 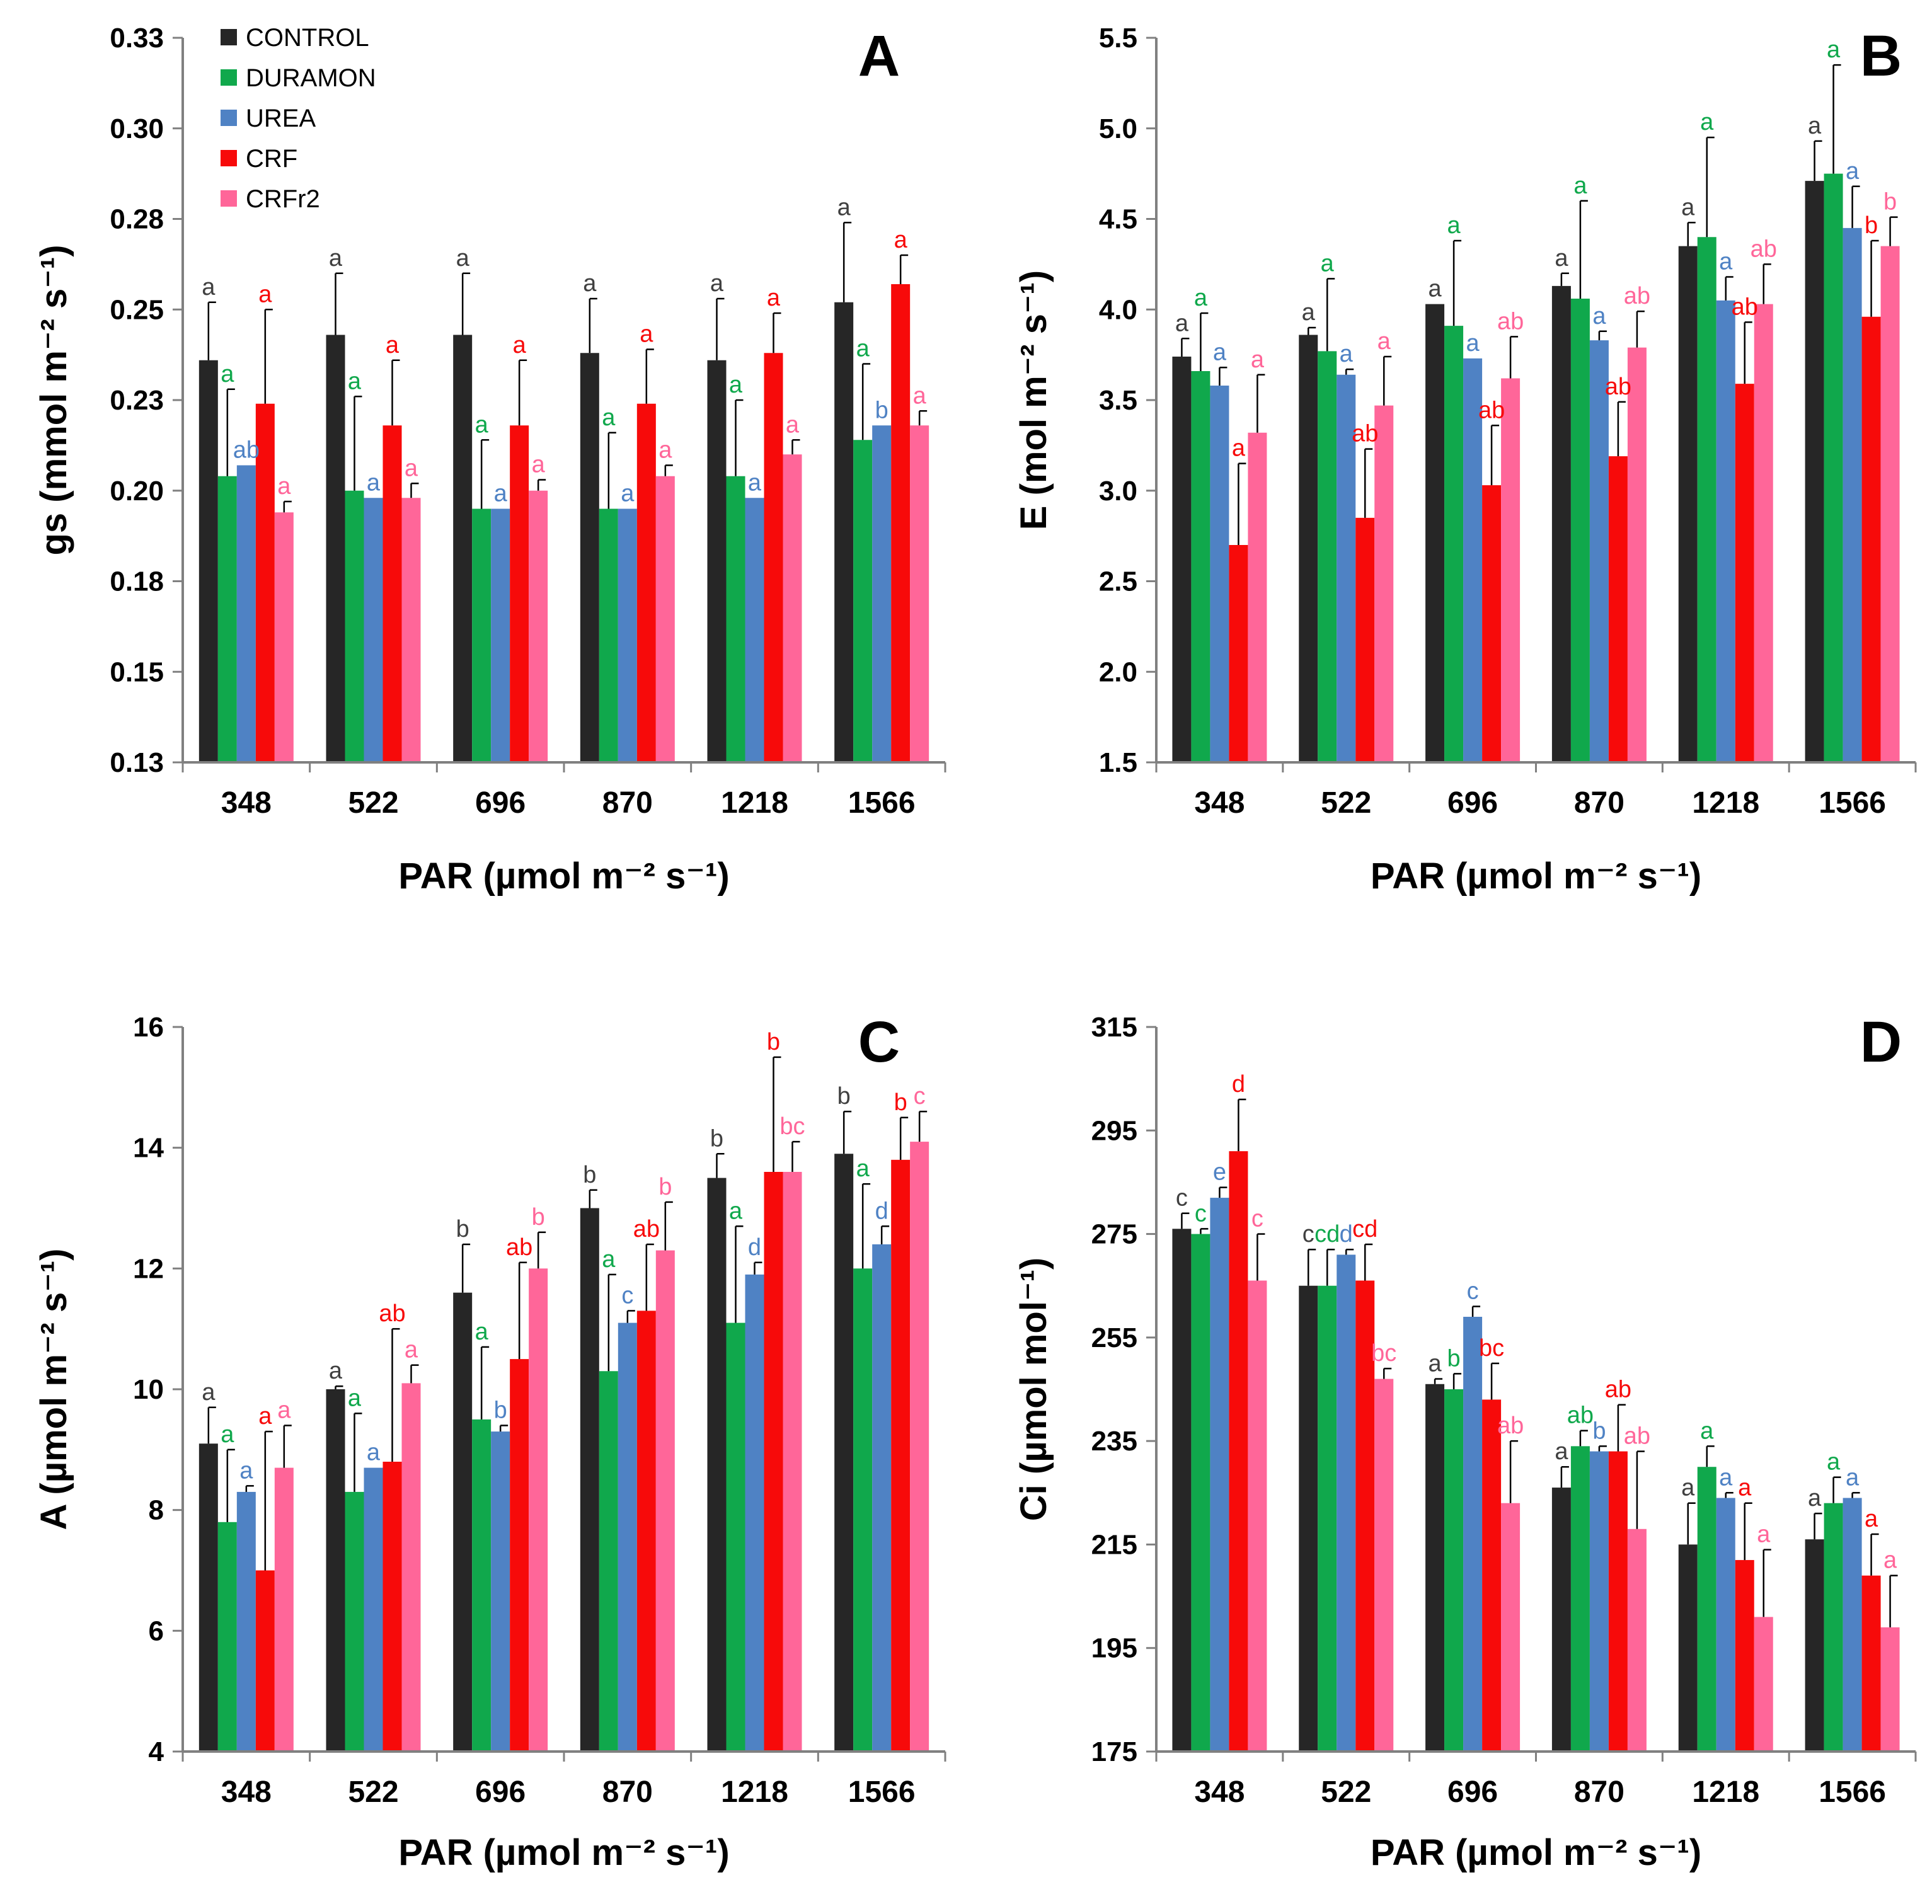 I want to click on sig-label-duramon-696: b, so click(x=1454, y=1358).